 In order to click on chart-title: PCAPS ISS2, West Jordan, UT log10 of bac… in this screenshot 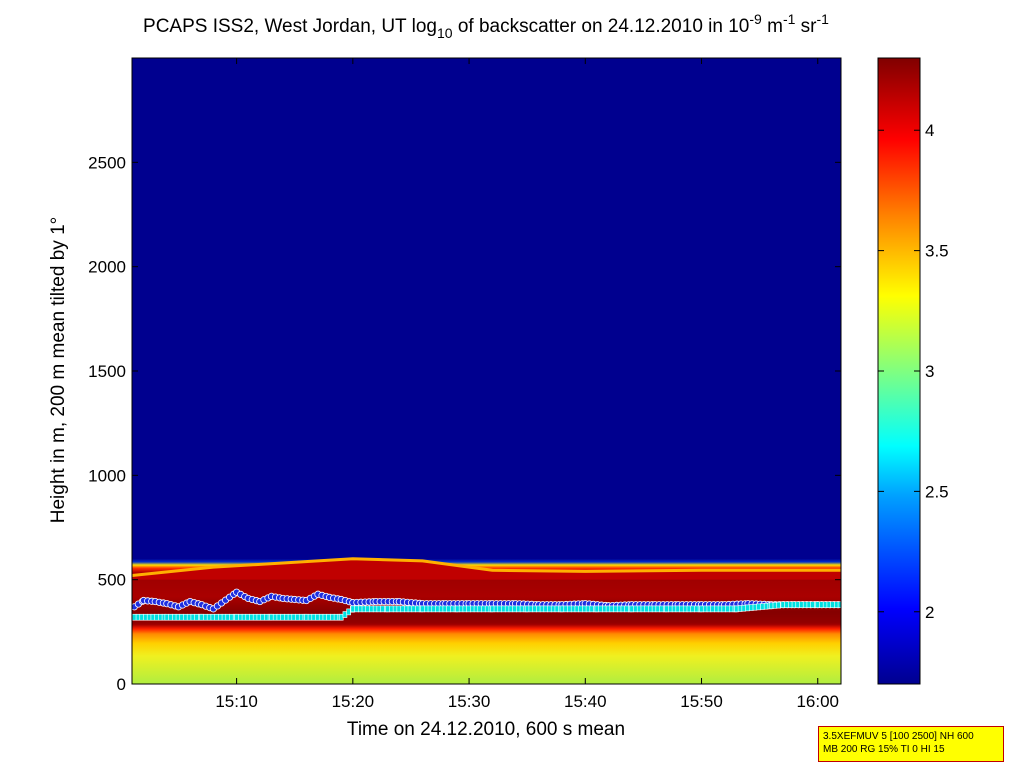, I will do `click(486, 26)`.